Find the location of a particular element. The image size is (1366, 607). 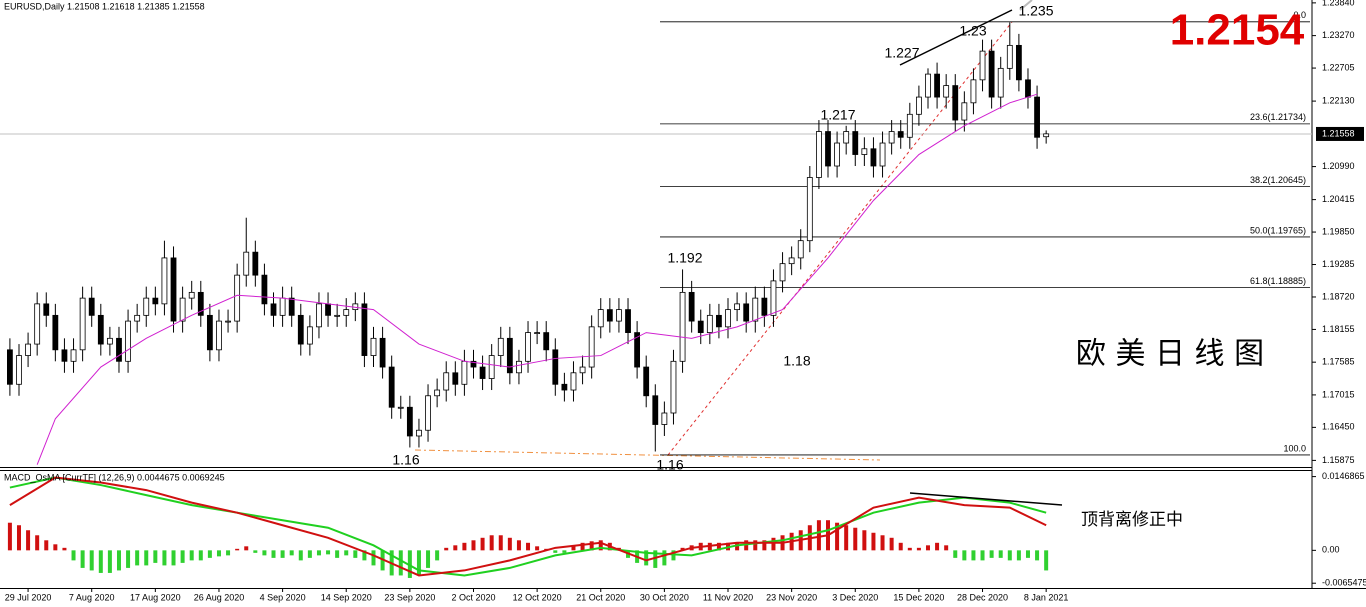

y-tick-label: 1.22705 is located at coordinates (1338, 67).